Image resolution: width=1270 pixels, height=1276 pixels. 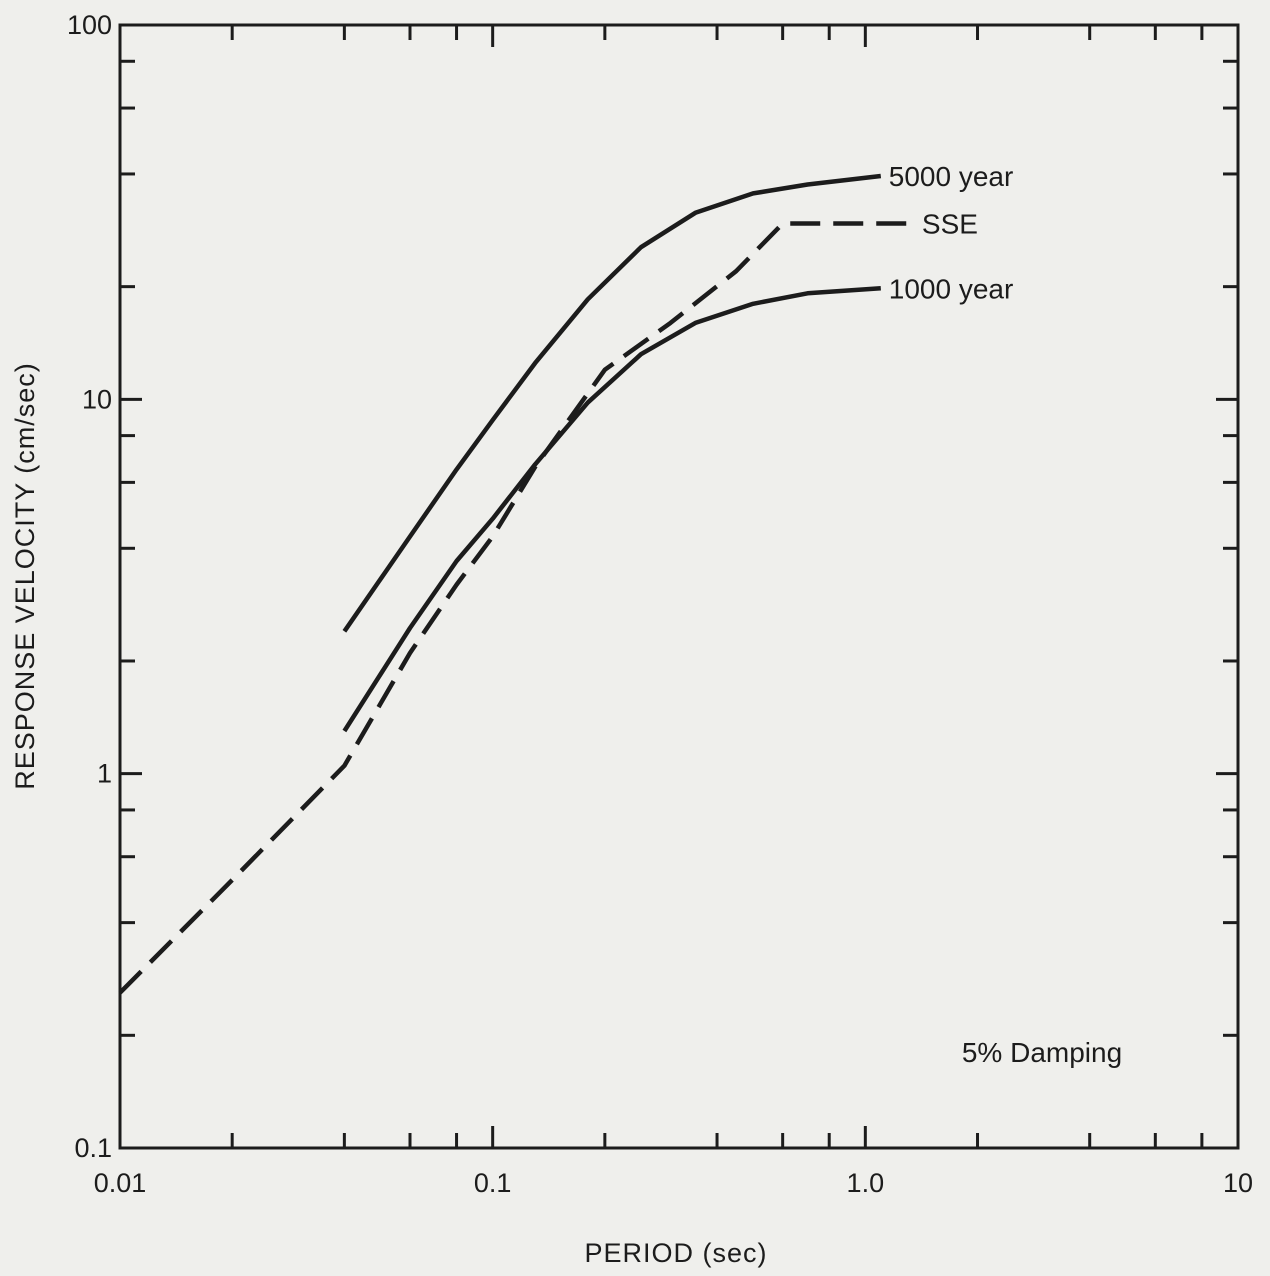 I want to click on y-tick-labels: 0.1 1 10 100, so click(x=89, y=586).